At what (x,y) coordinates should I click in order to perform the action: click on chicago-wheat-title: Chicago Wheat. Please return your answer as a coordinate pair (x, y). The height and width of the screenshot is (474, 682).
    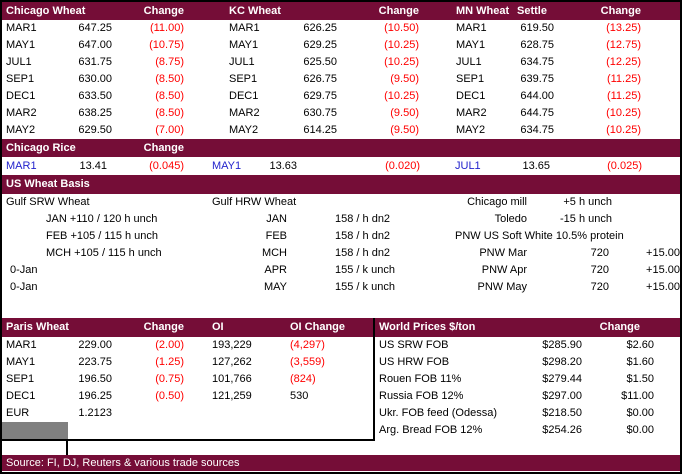
    Looking at the image, I should click on (46, 11).